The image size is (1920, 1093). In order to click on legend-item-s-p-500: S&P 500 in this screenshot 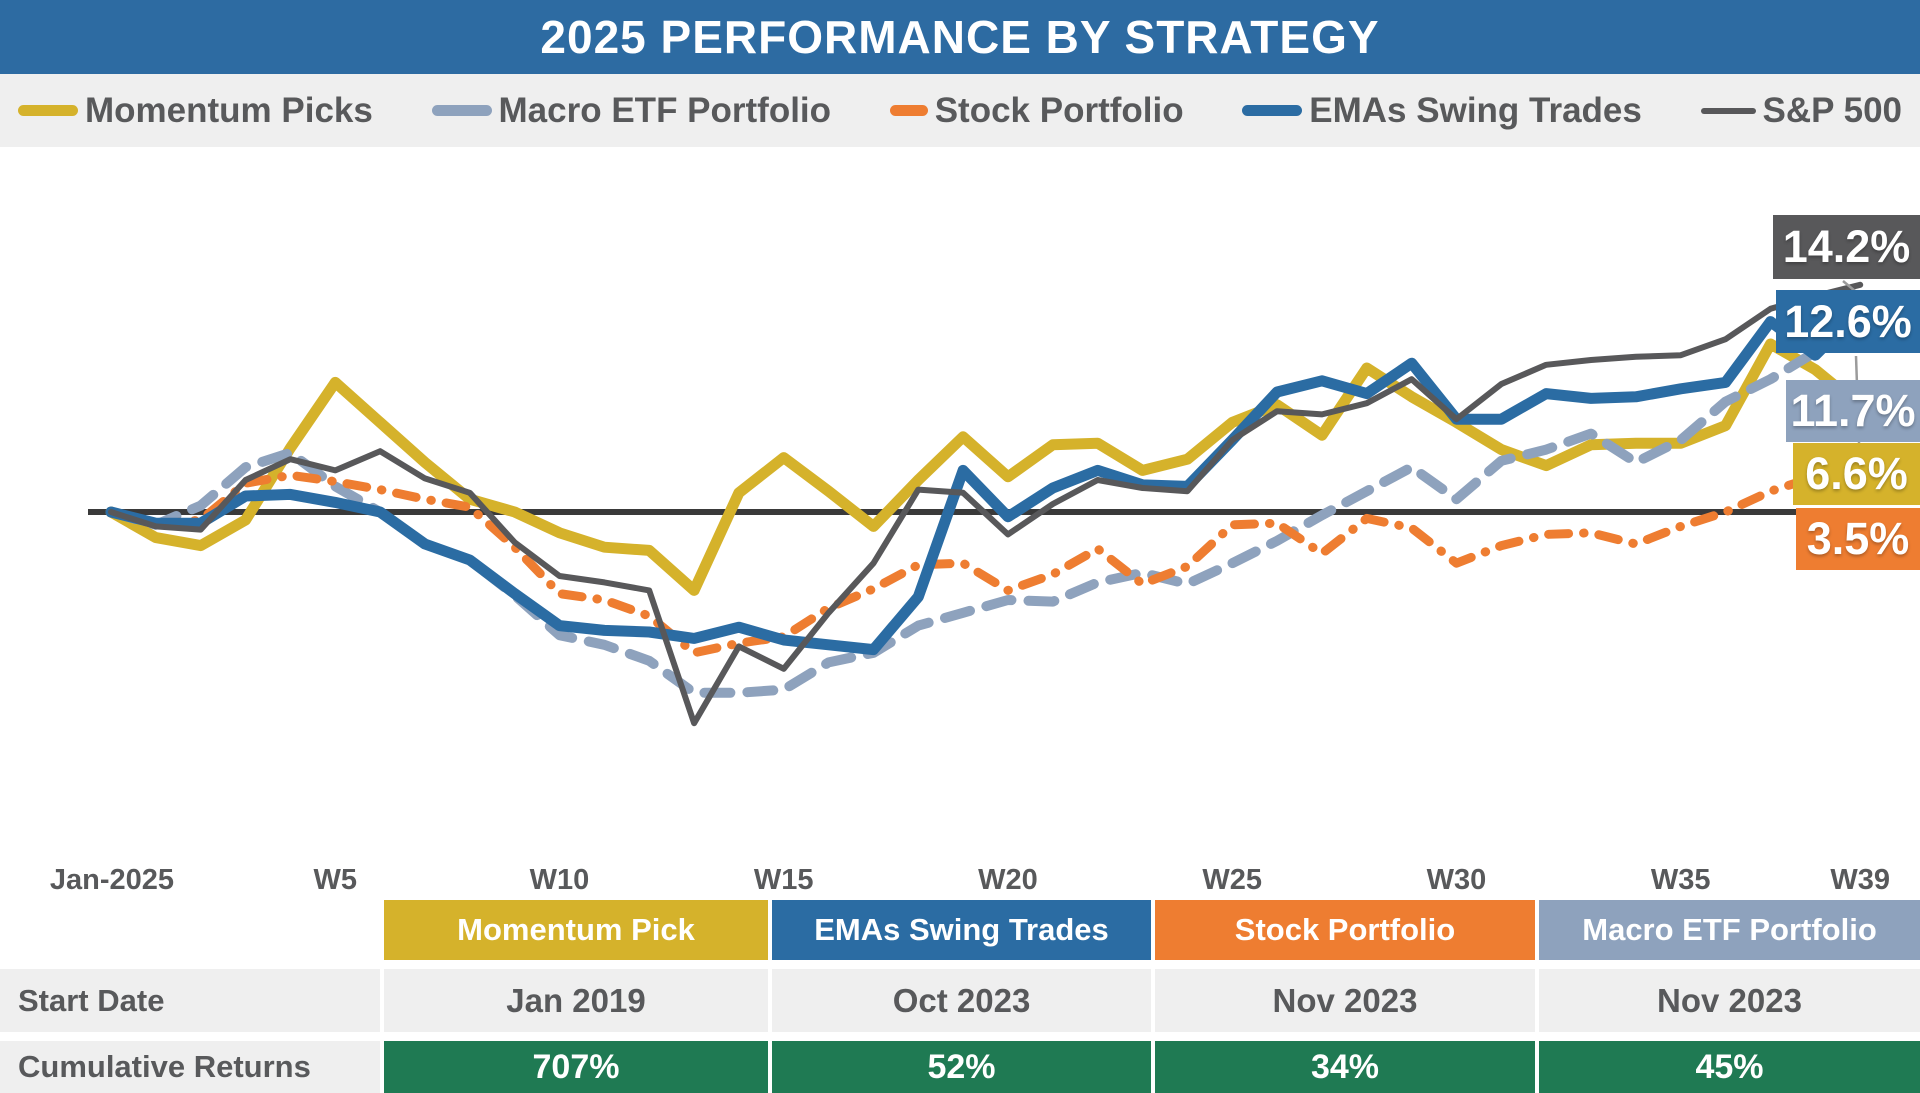, I will do `click(1801, 110)`.